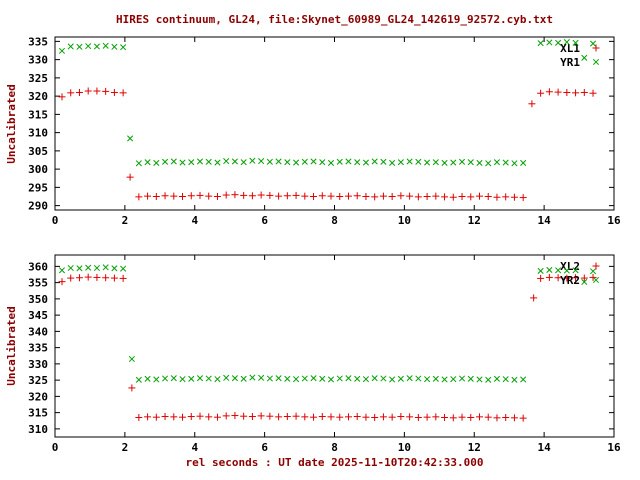 The image size is (640, 480). I want to click on y-tick-label: 350, so click(38, 299).